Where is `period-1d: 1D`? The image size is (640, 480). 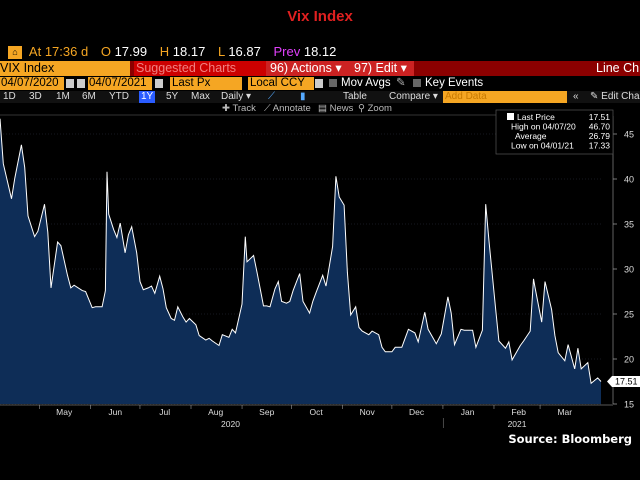
period-1d: 1D is located at coordinates (9, 96).